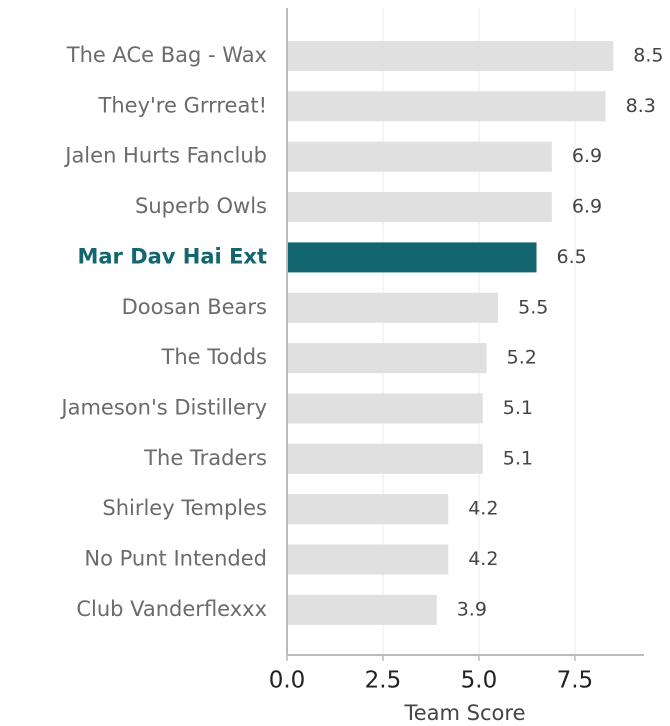 The image size is (670, 726). What do you see at coordinates (171, 609) in the screenshot?
I see `category-label: Club Vanderflexxx` at bounding box center [171, 609].